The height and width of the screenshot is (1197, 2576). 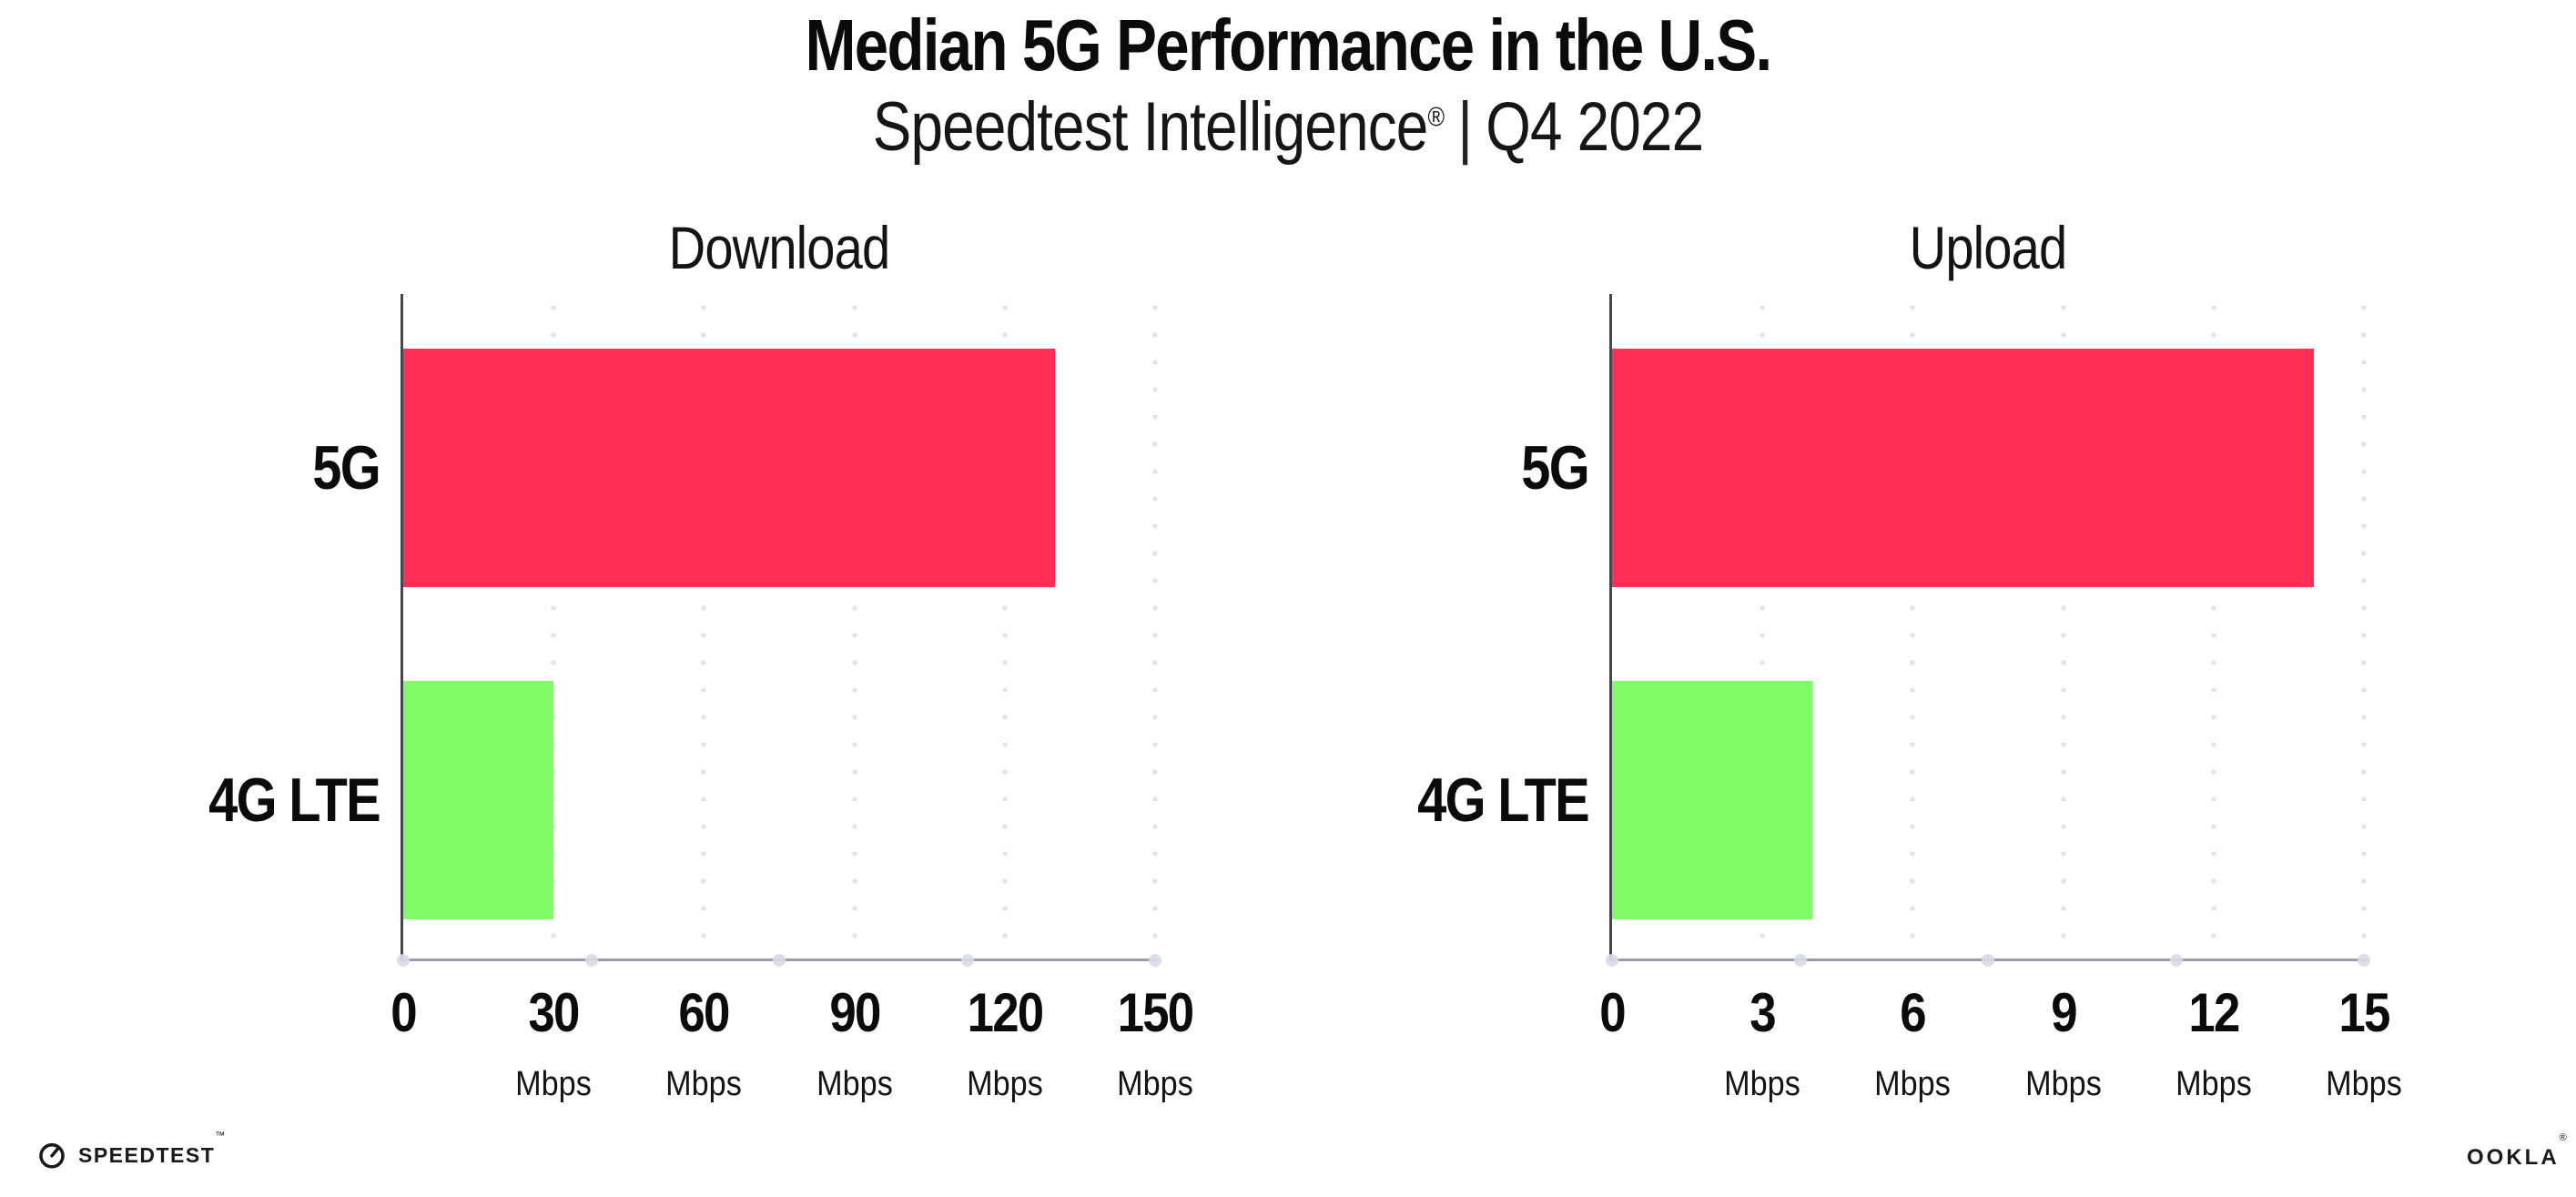 I want to click on upload-chart-title: Upload, so click(x=1988, y=247).